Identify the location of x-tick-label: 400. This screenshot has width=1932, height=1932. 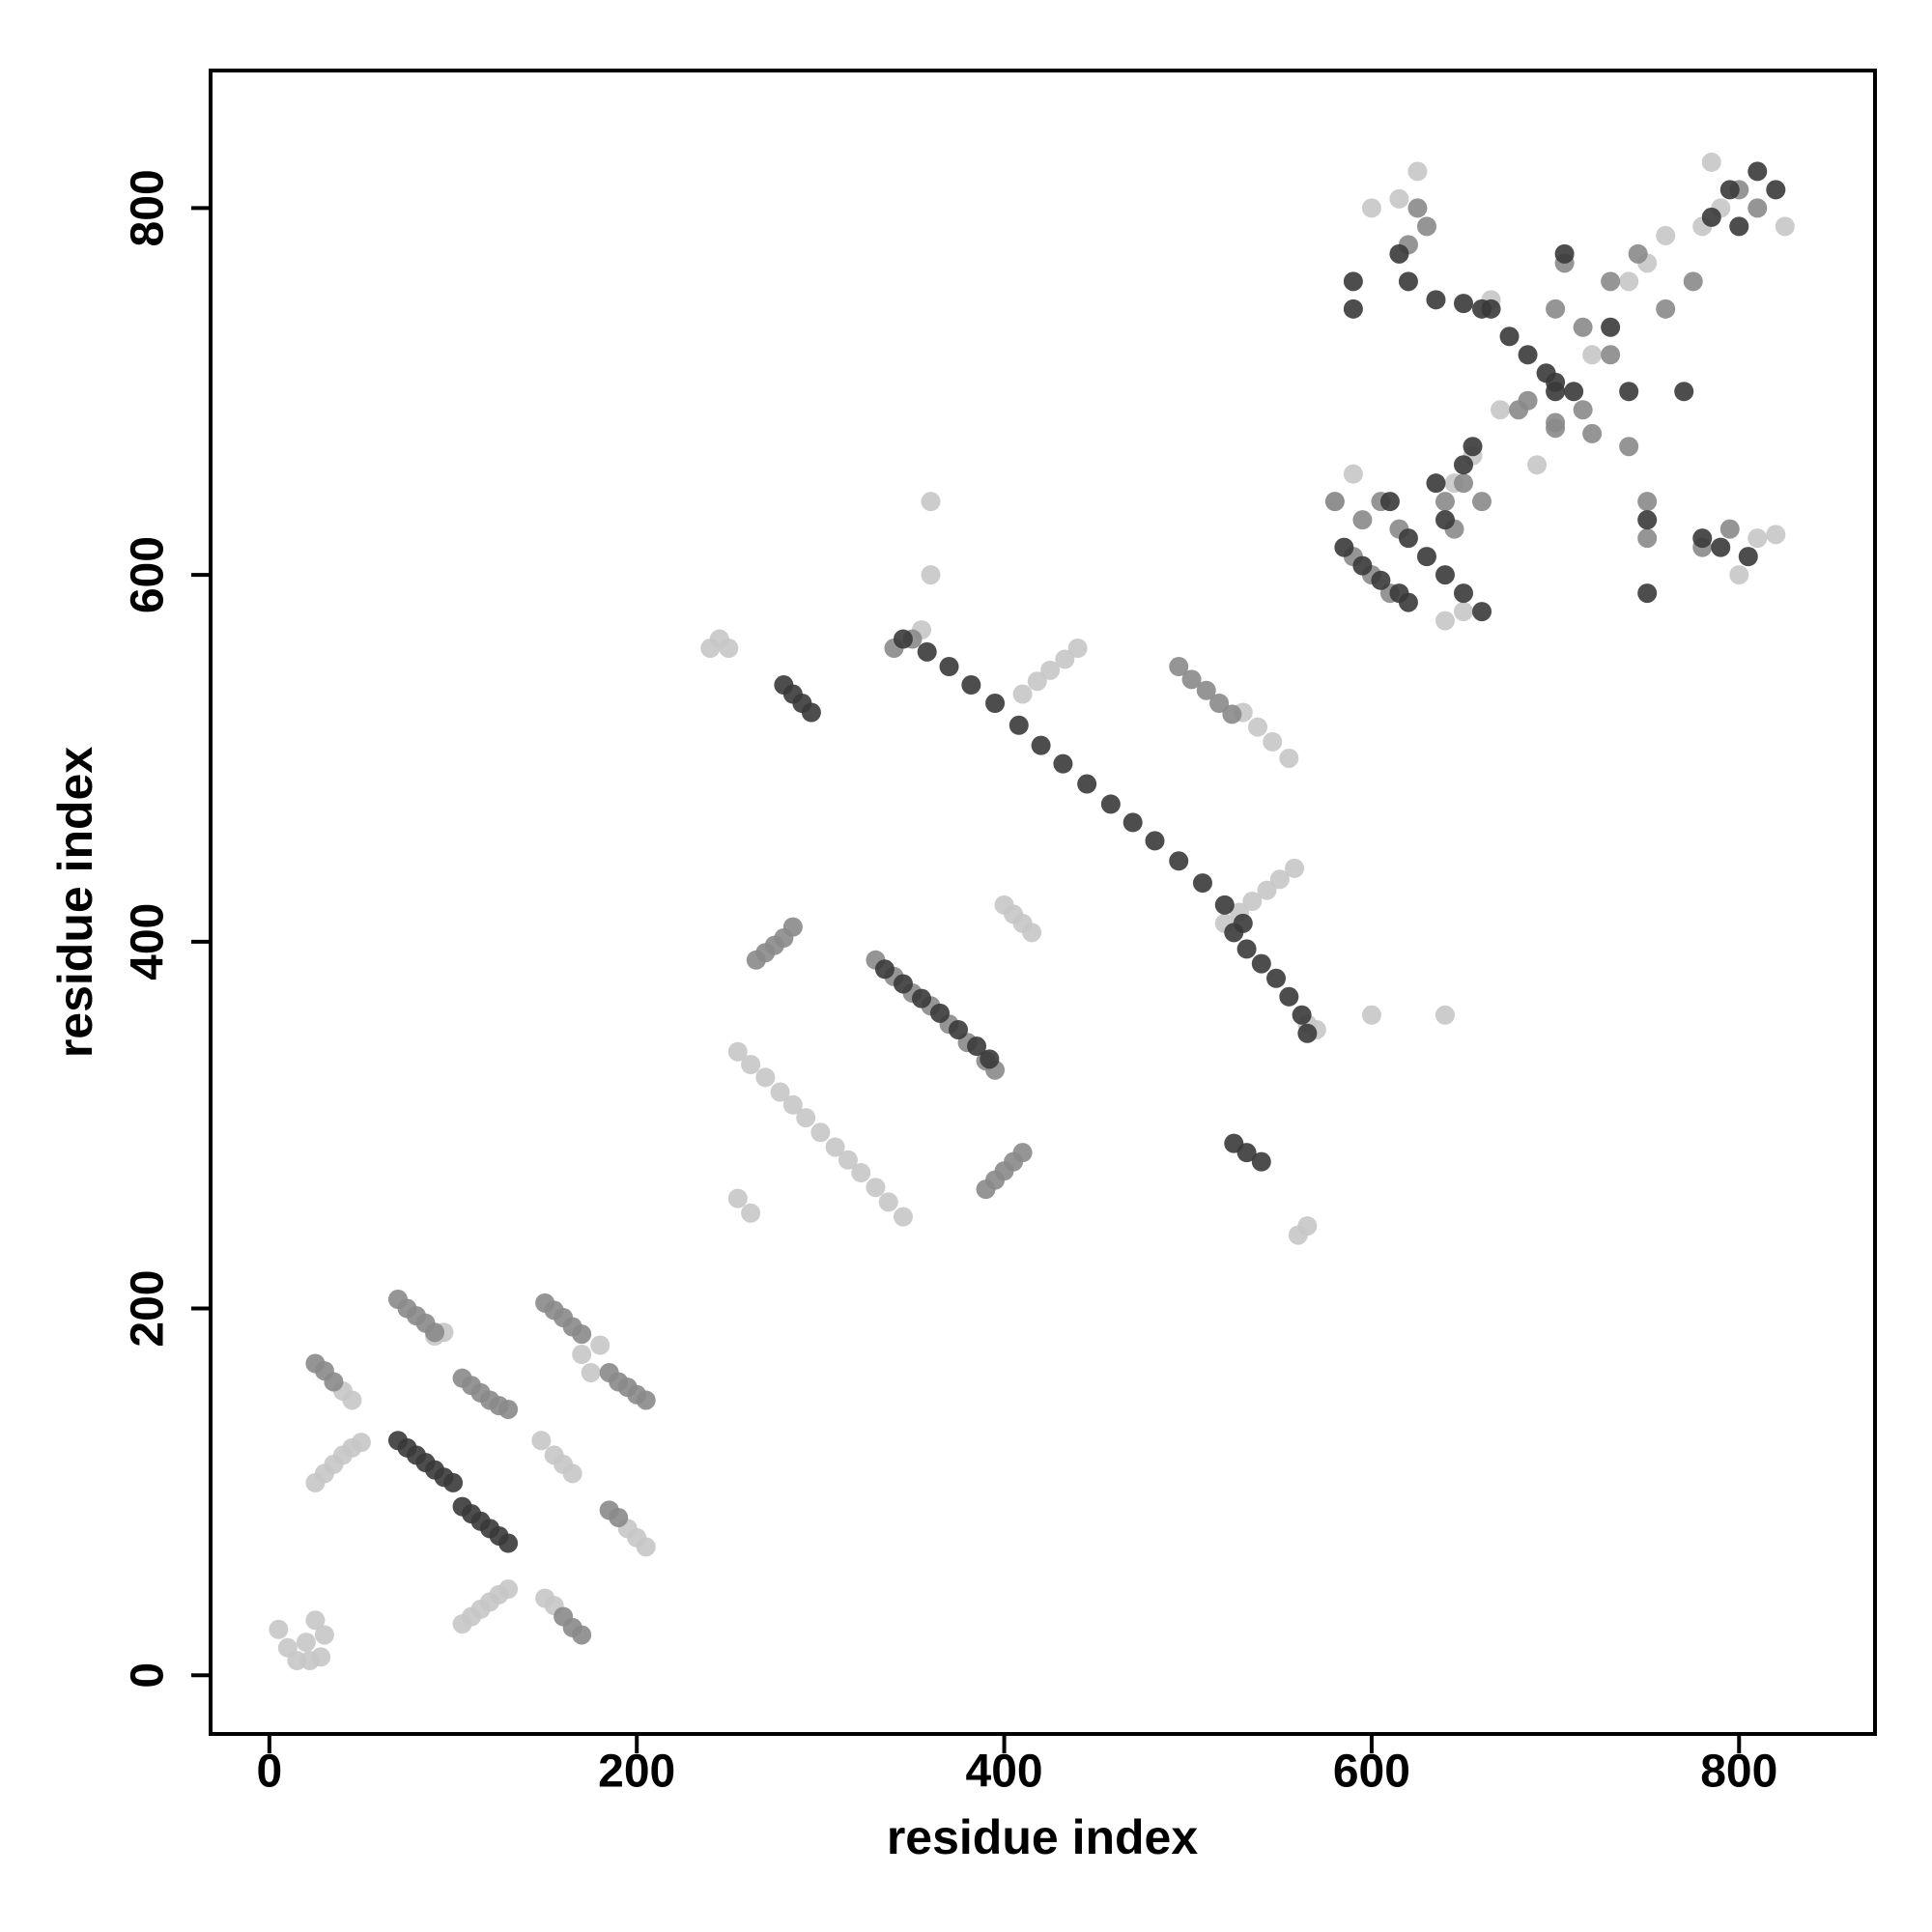
(1005, 1772).